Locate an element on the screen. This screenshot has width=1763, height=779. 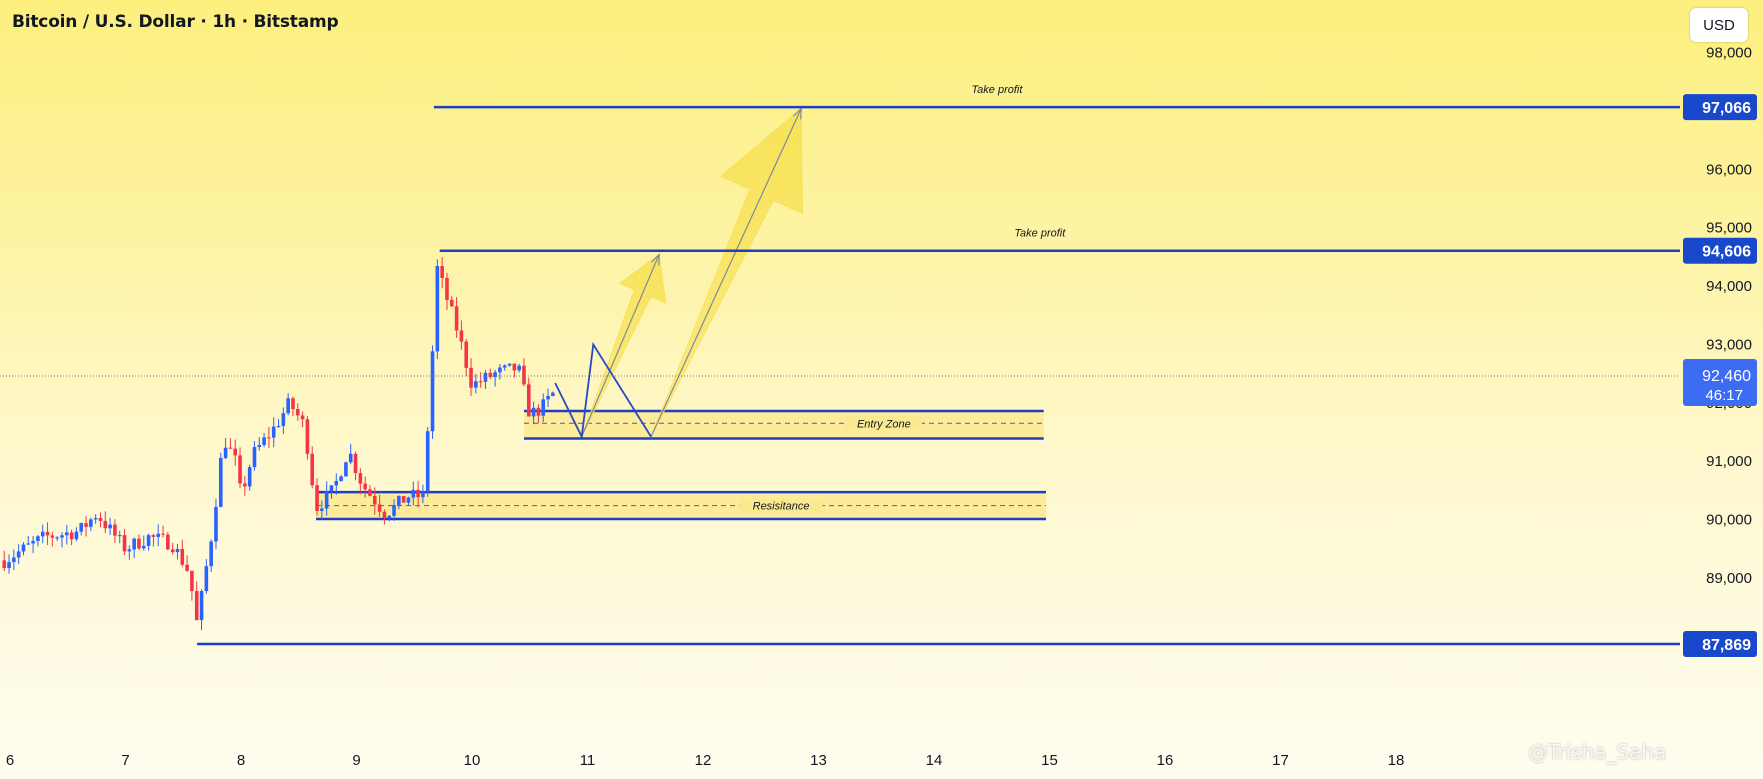
zone-box is located at coordinates (783, 425).